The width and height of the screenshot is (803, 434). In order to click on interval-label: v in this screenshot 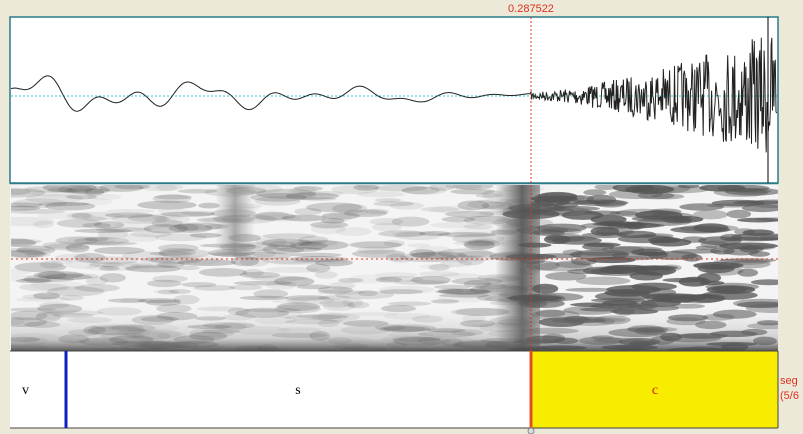, I will do `click(25, 390)`.